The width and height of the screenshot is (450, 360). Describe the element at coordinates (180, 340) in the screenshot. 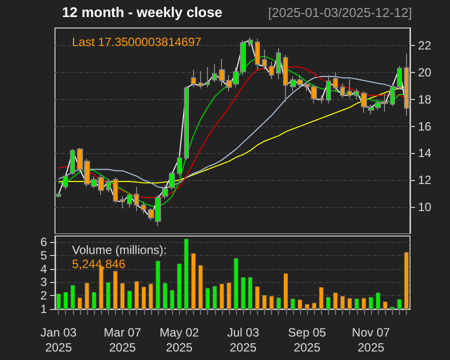

I see `x-tick-label: May 02 2025` at that location.